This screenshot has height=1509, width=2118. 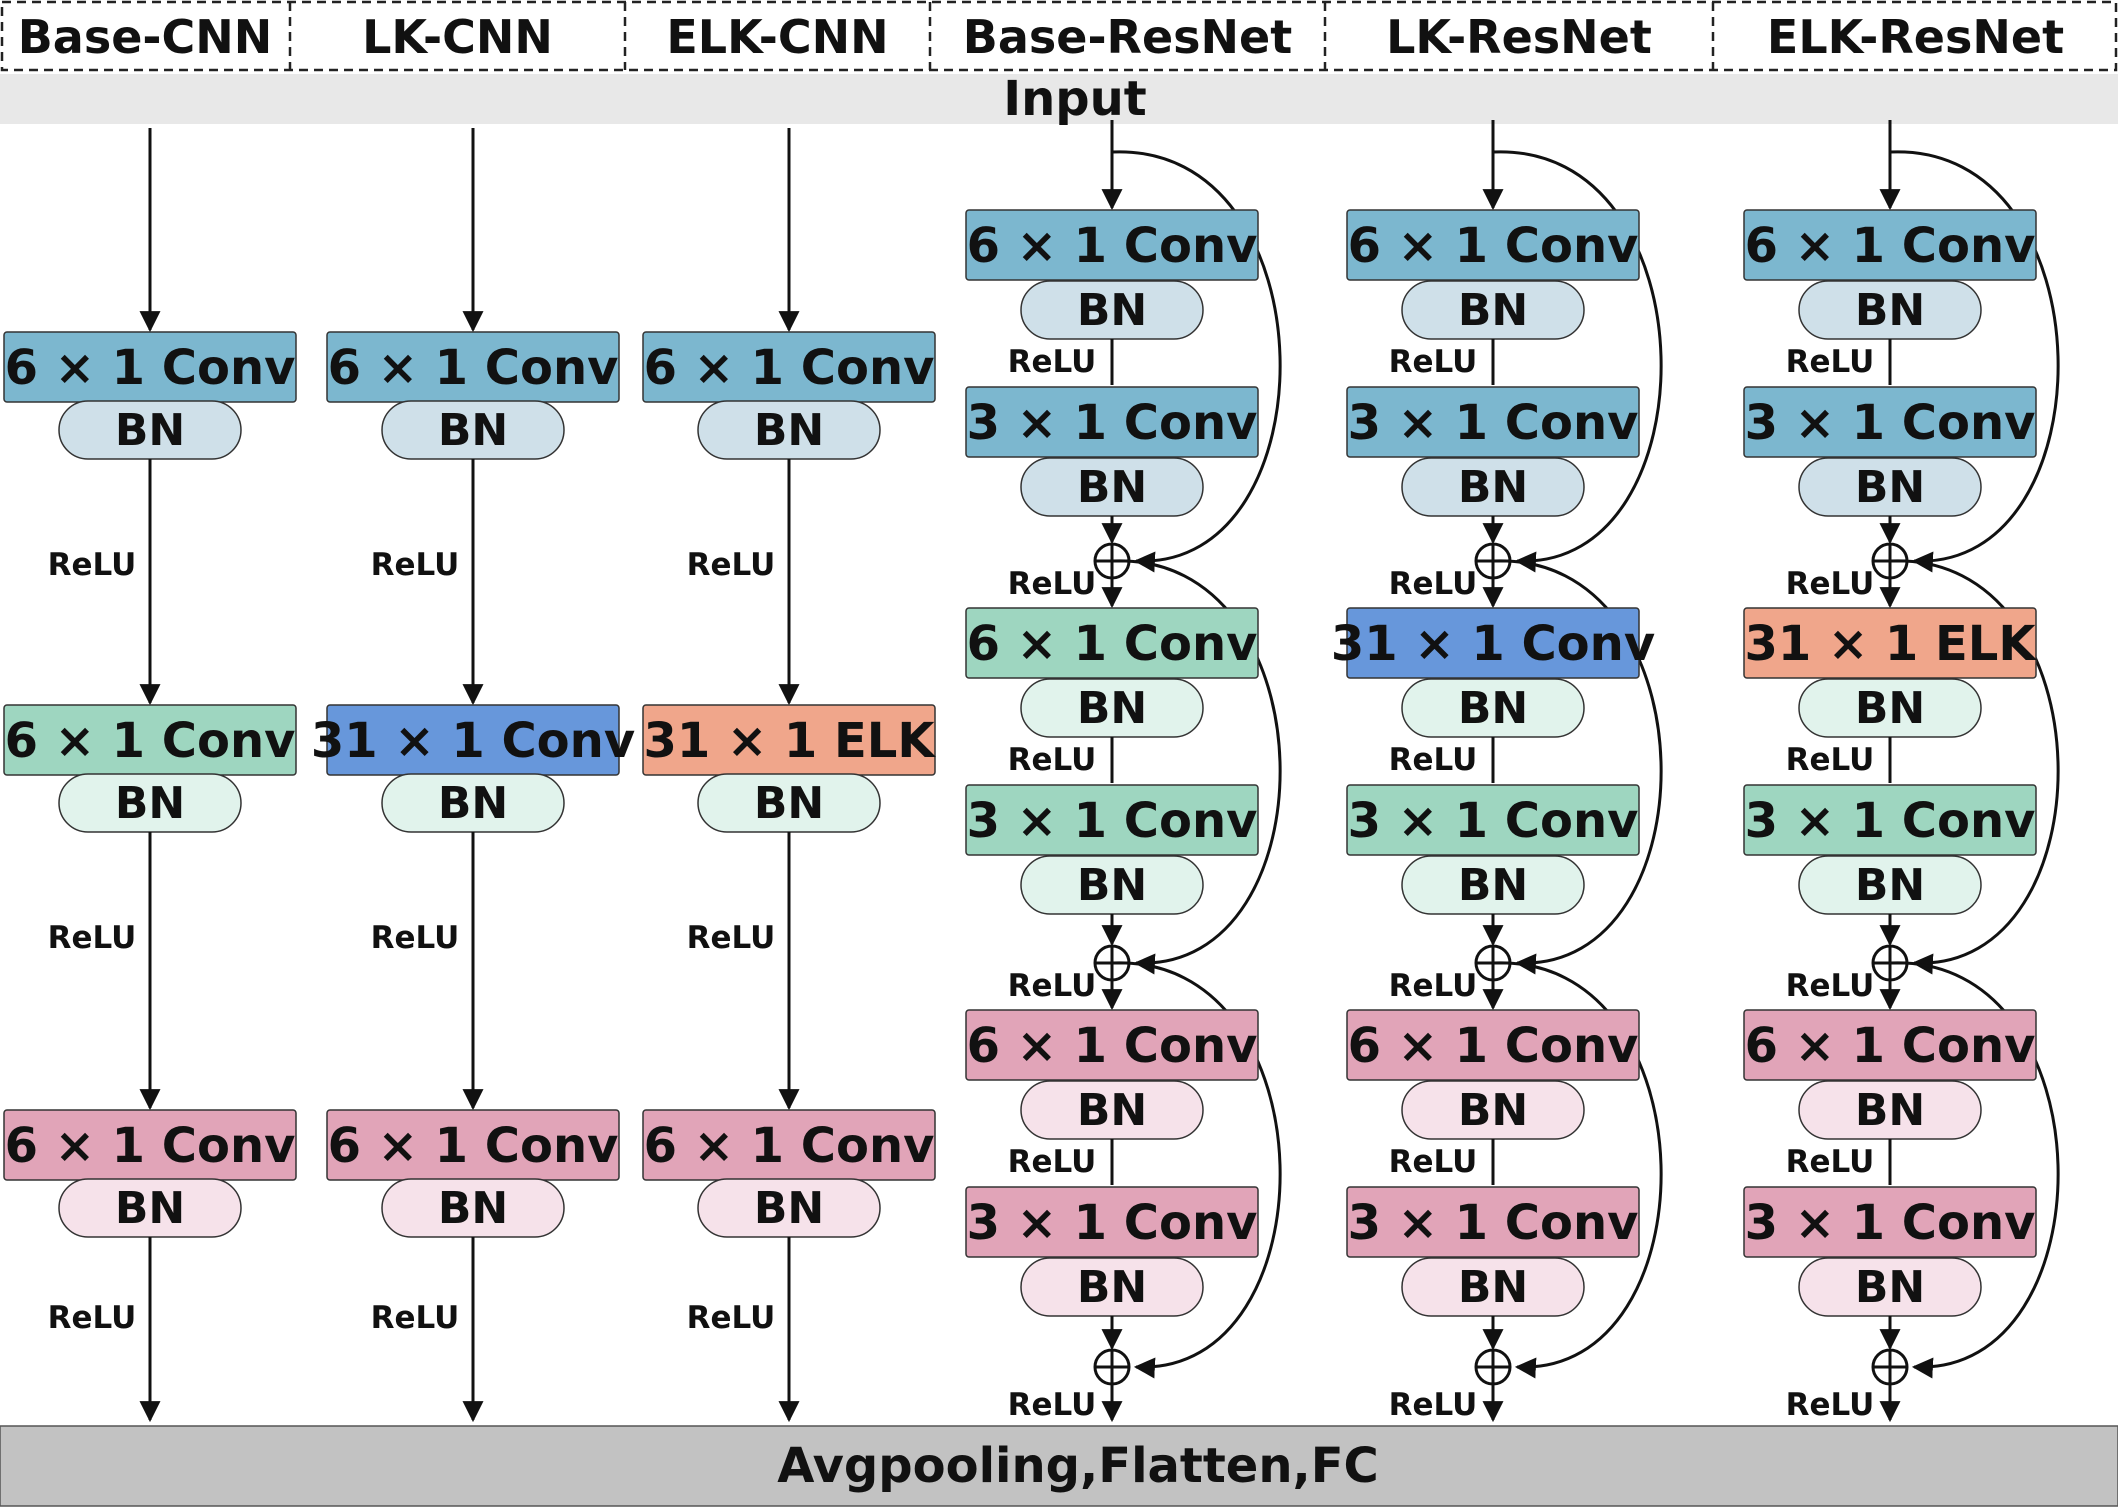 What do you see at coordinates (777, 37) in the screenshot?
I see `model-title: ELK-CNN` at bounding box center [777, 37].